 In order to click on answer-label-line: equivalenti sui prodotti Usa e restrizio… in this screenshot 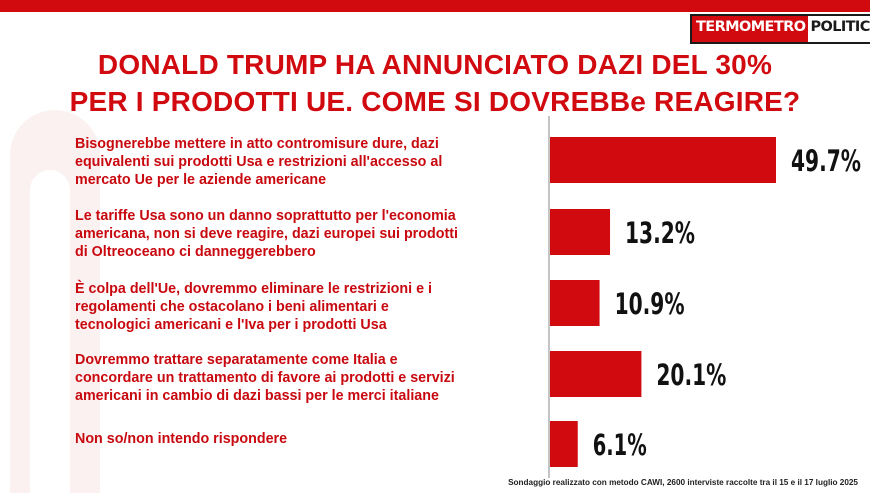, I will do `click(259, 162)`.